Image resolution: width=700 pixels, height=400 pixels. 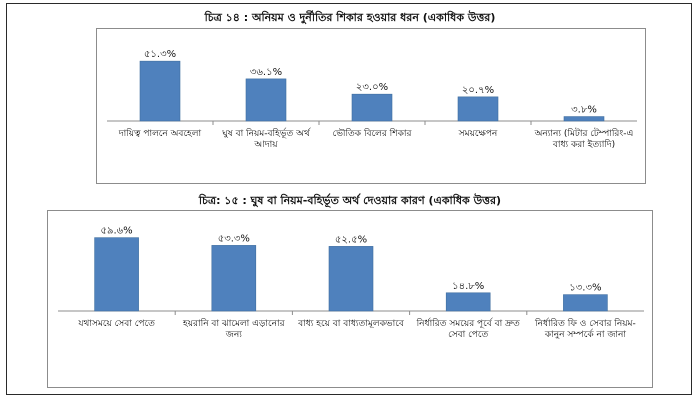 What do you see at coordinates (468, 286) in the screenshot?
I see `chart-15-data-label: ১৪.৮%` at bounding box center [468, 286].